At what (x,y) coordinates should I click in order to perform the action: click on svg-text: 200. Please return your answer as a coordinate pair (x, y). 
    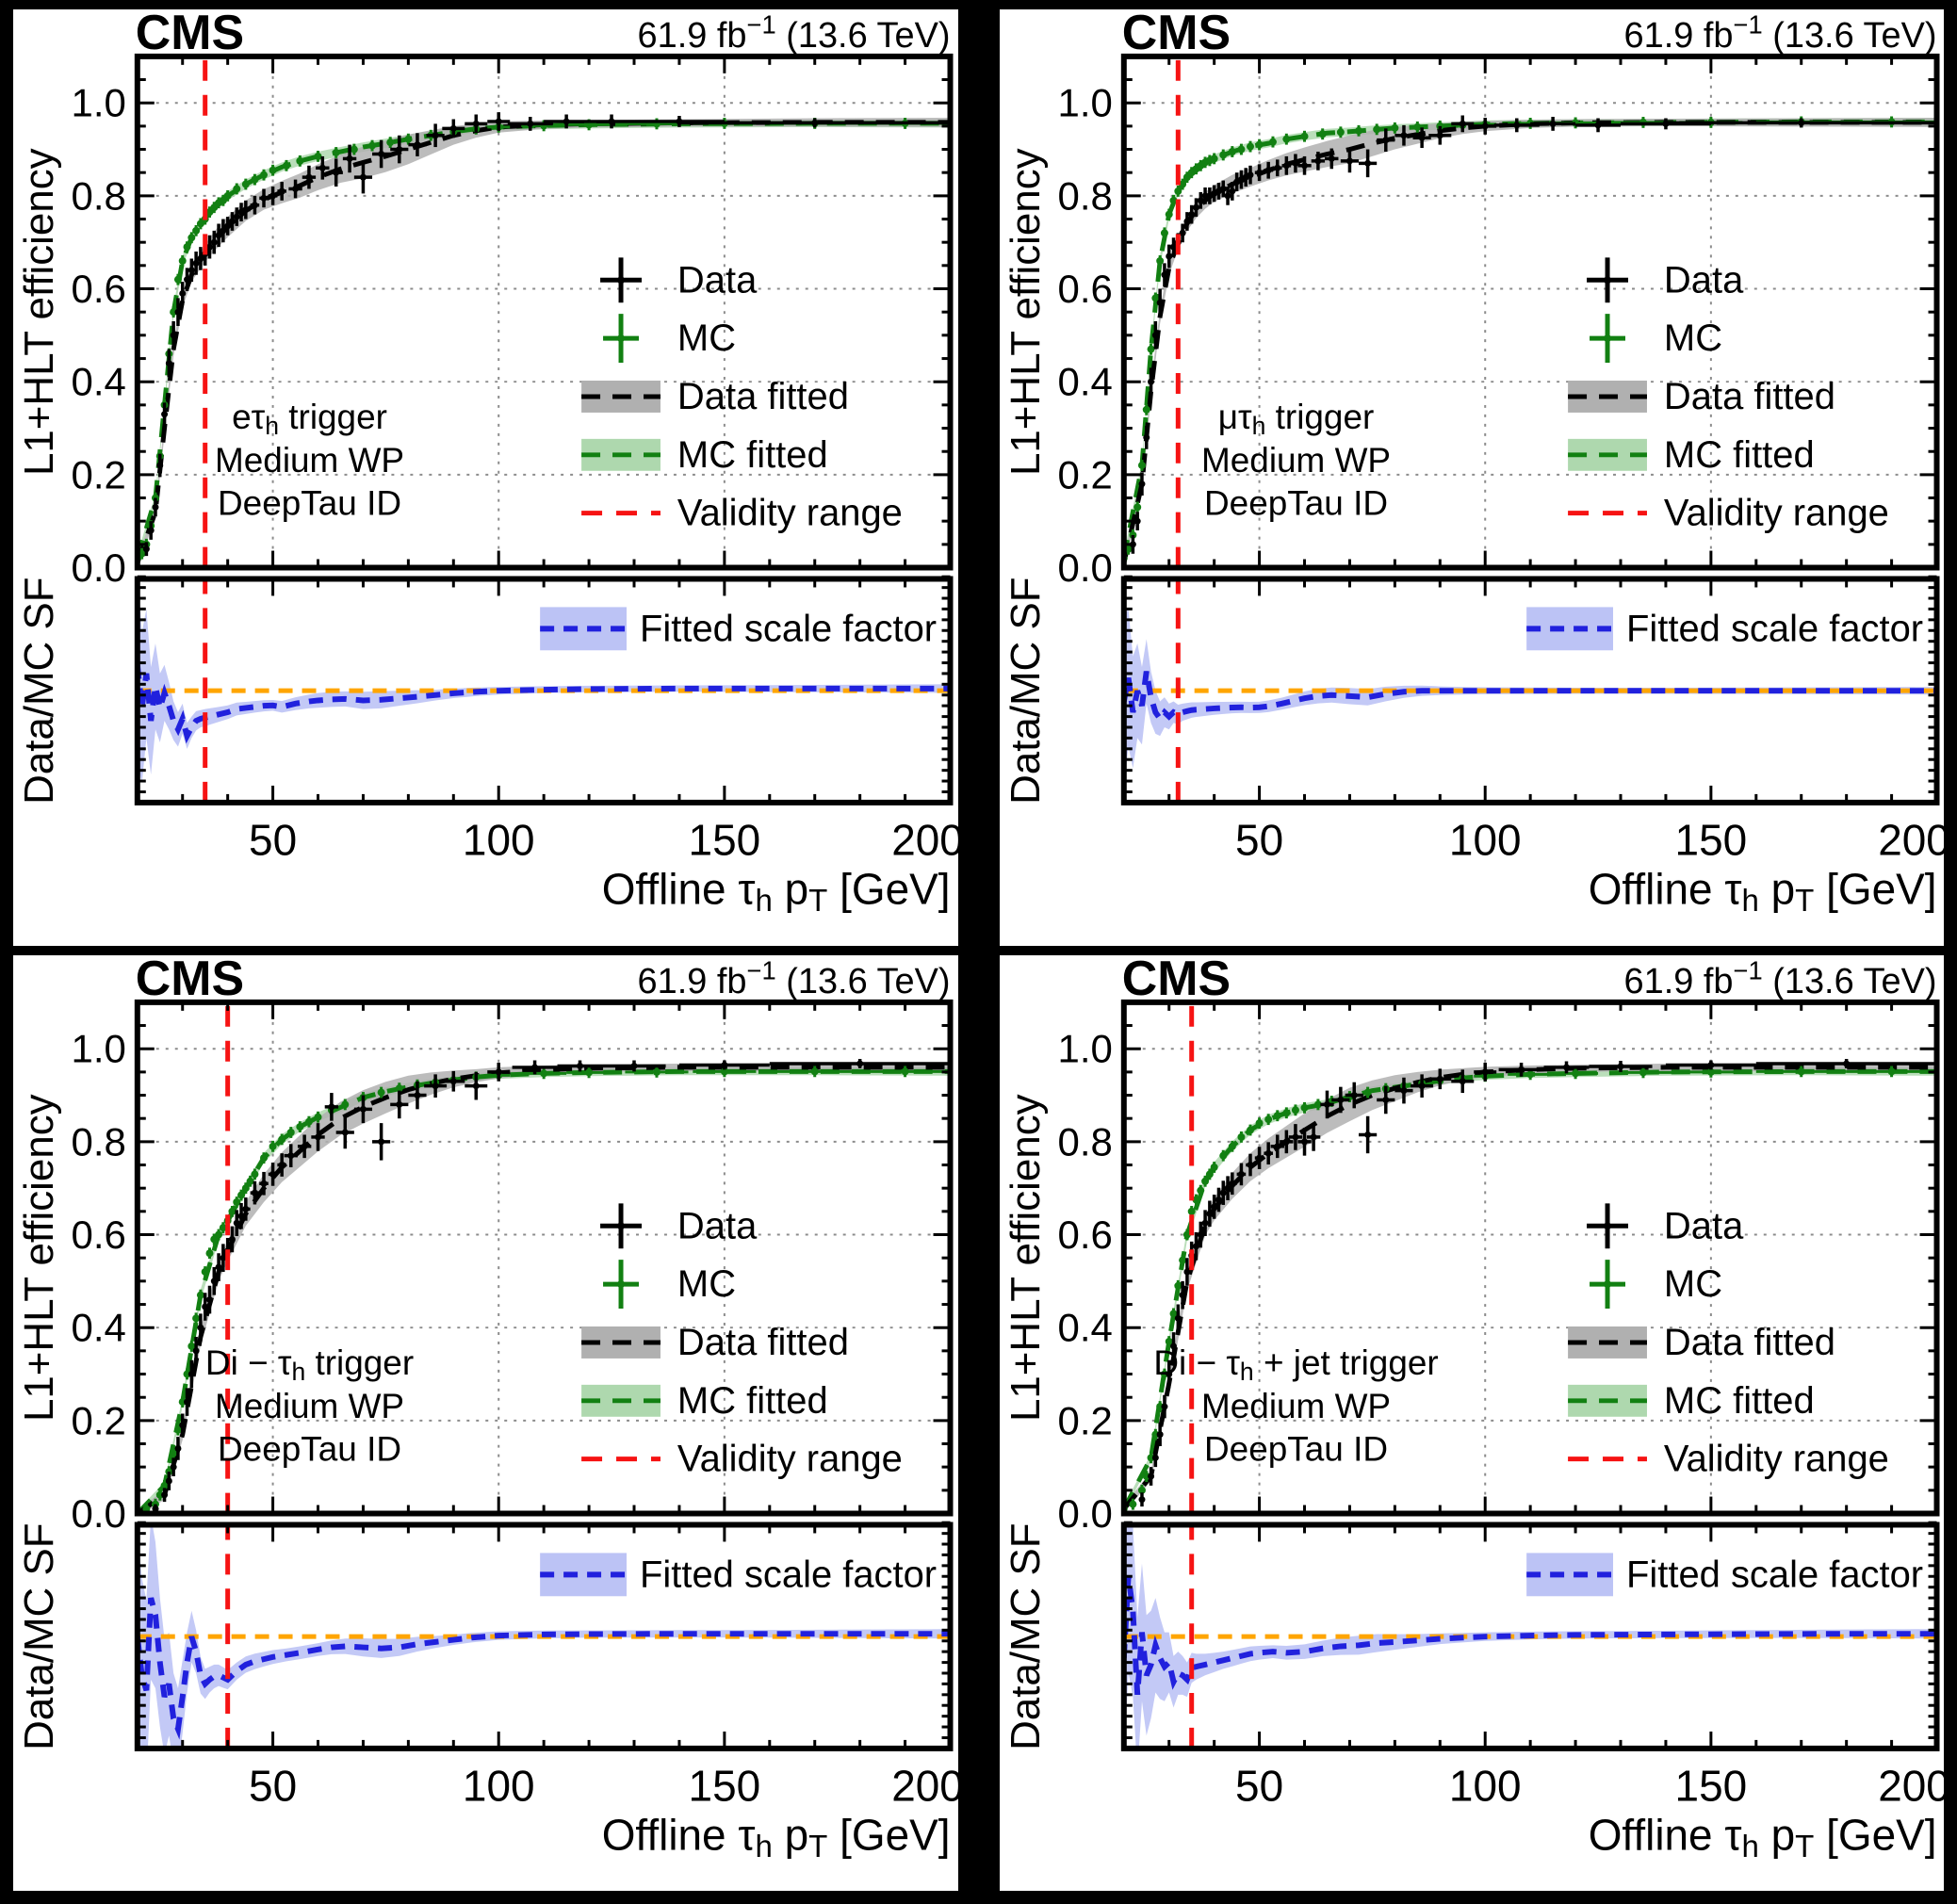
    Looking at the image, I should click on (924, 841).